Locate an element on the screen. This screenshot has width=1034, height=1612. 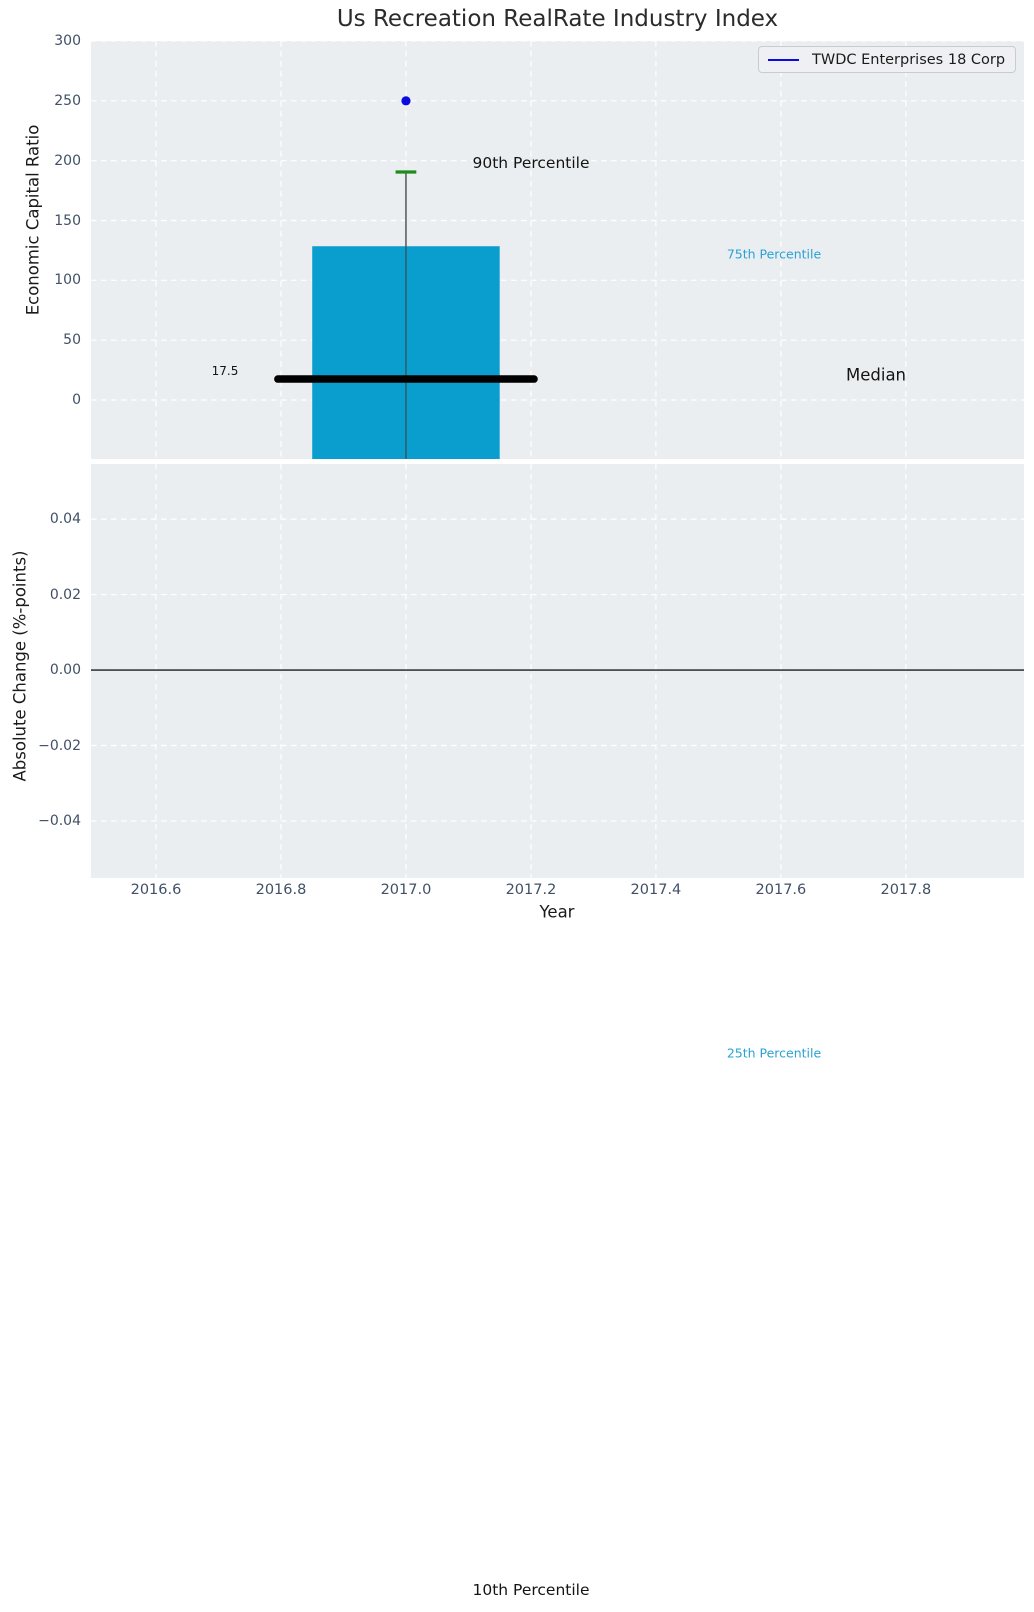
bottom-y-tick-label: −0.02 is located at coordinates (59, 745).